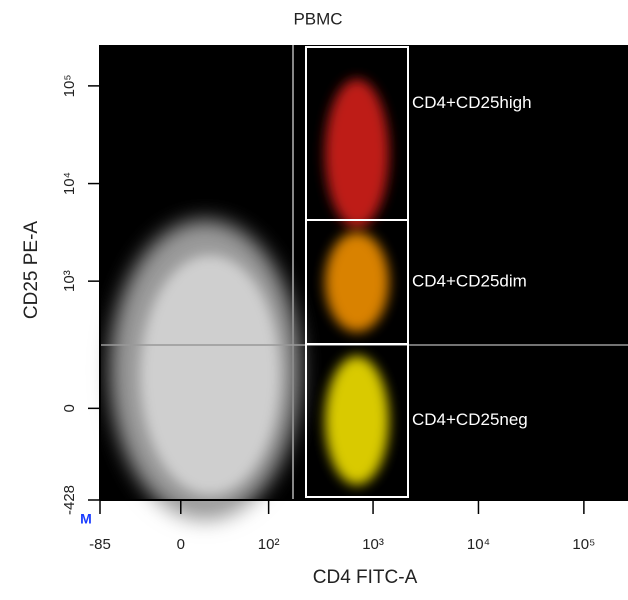 The height and width of the screenshot is (600, 628). What do you see at coordinates (69, 183) in the screenshot?
I see `y-tick-label: 10⁴` at bounding box center [69, 183].